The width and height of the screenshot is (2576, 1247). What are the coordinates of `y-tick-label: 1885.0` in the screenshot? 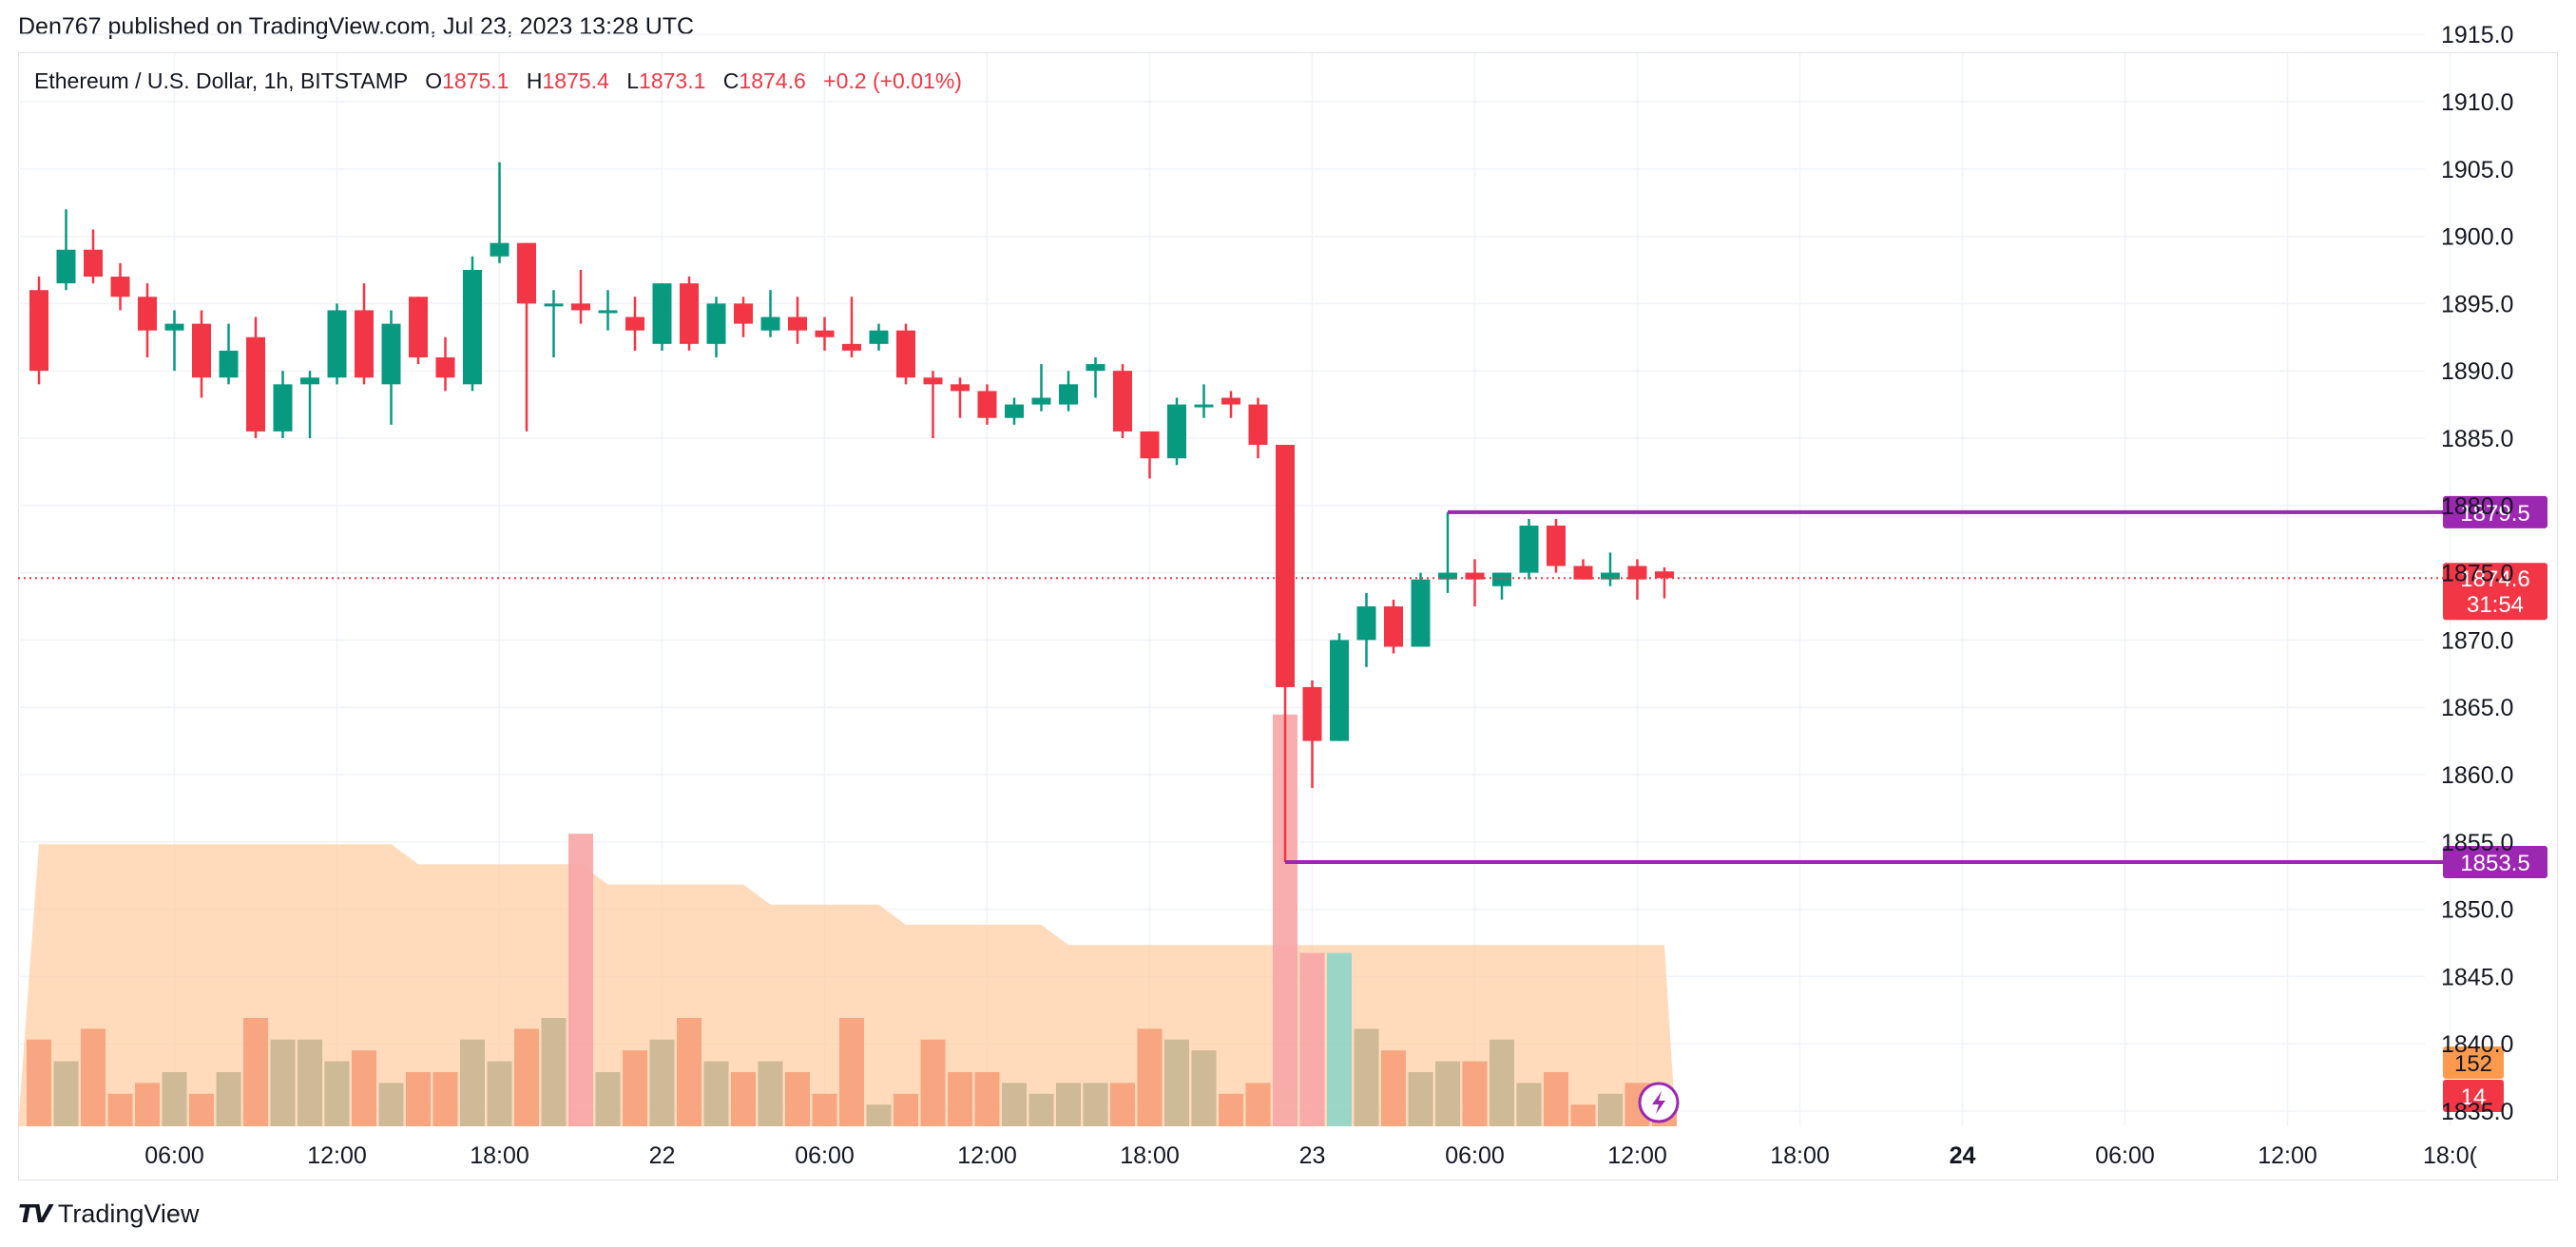 It's located at (2477, 439).